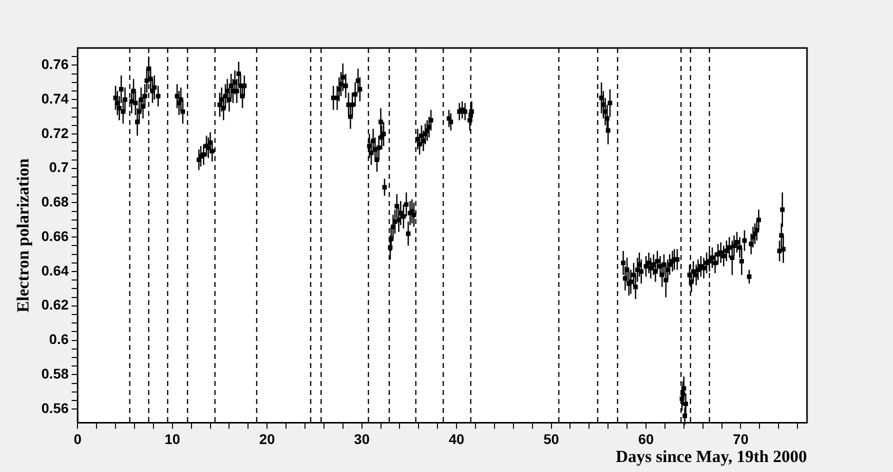 This screenshot has width=893, height=472. Describe the element at coordinates (55, 202) in the screenshot. I see `y-tick-label: 0.68` at that location.